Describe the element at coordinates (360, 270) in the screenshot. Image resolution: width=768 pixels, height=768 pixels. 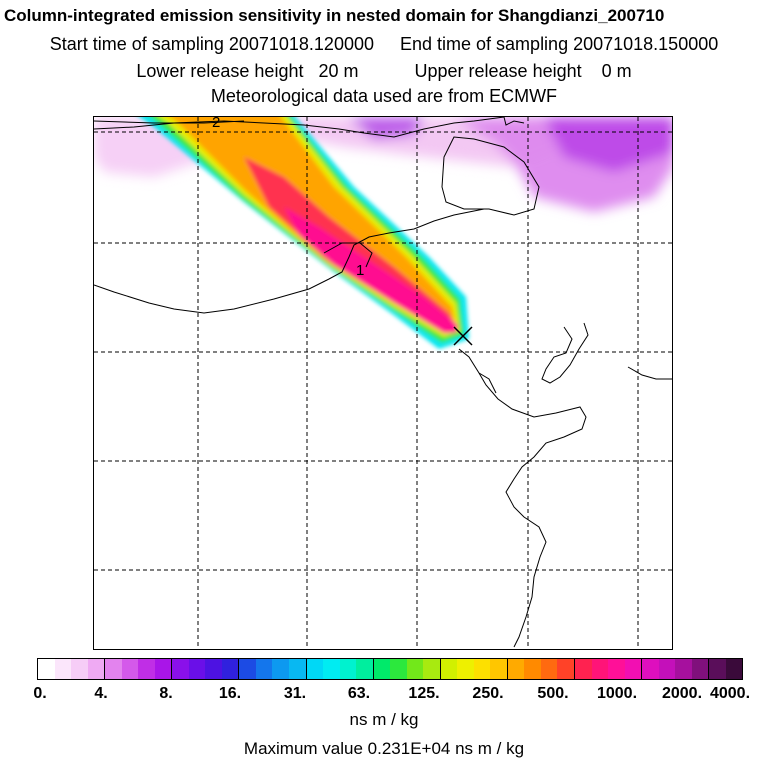
I see `contour-label-1: 1` at that location.